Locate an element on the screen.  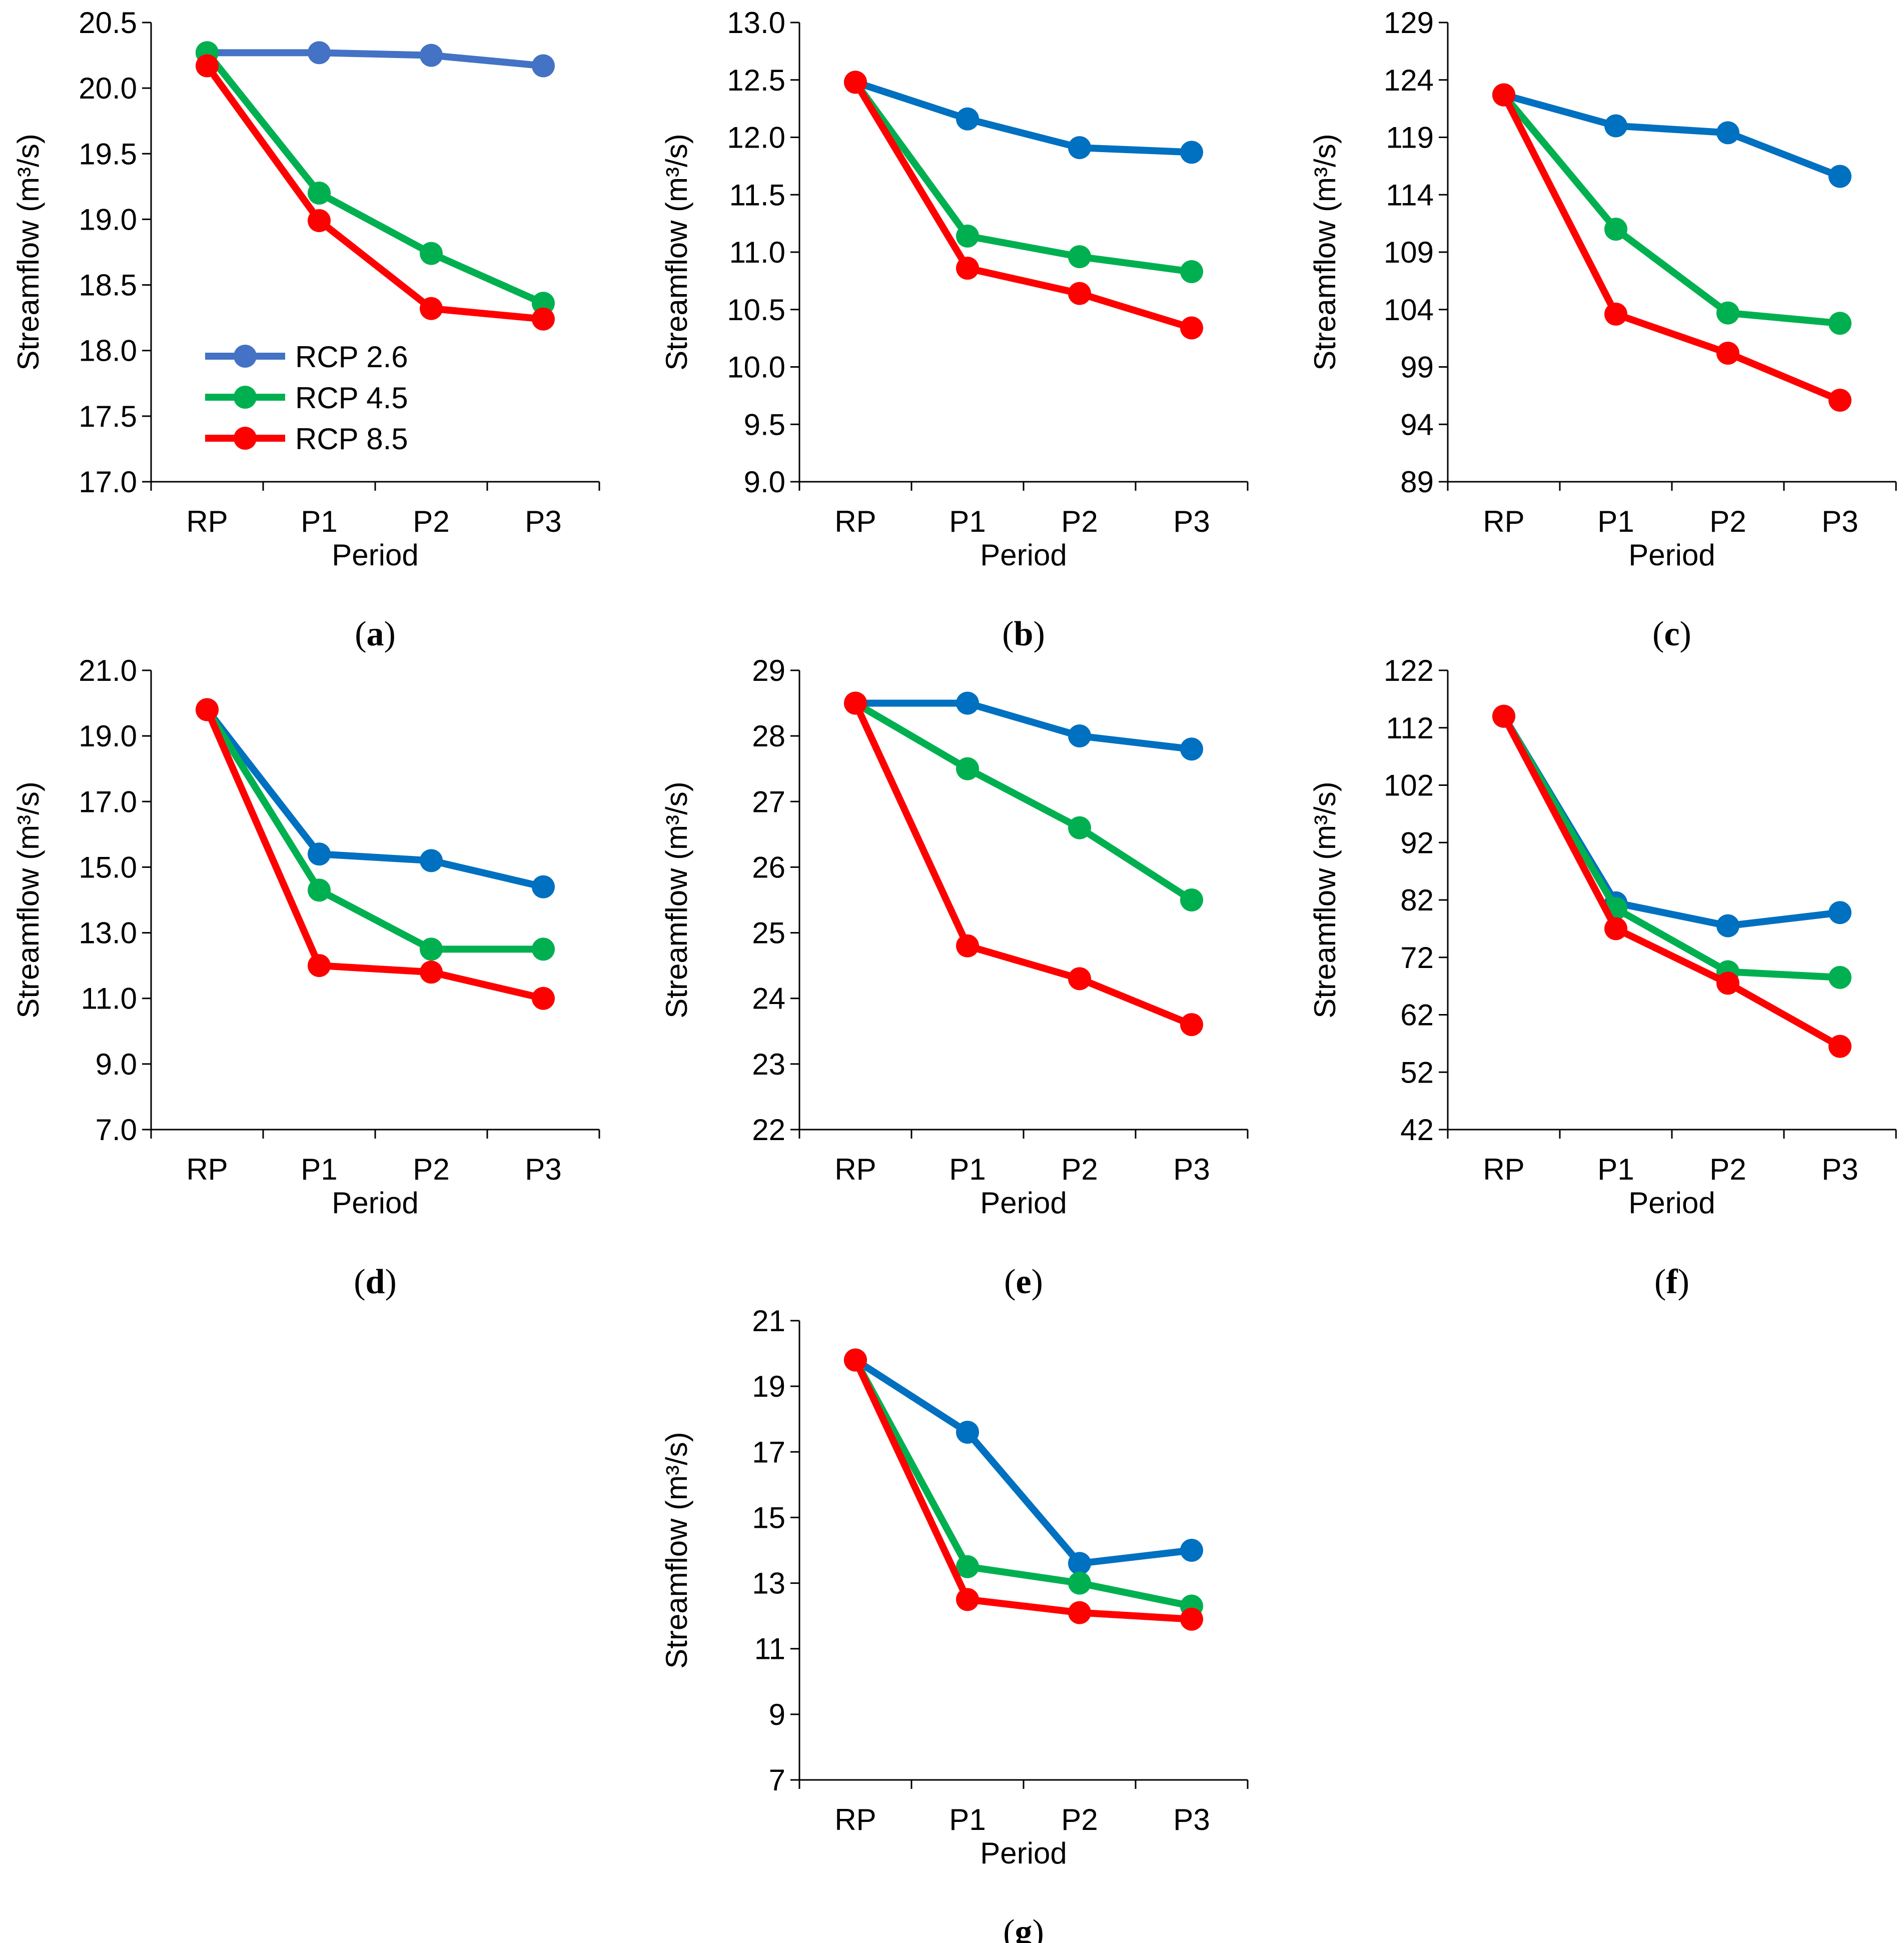
legend-label: RCP 8.5 is located at coordinates (352, 439).